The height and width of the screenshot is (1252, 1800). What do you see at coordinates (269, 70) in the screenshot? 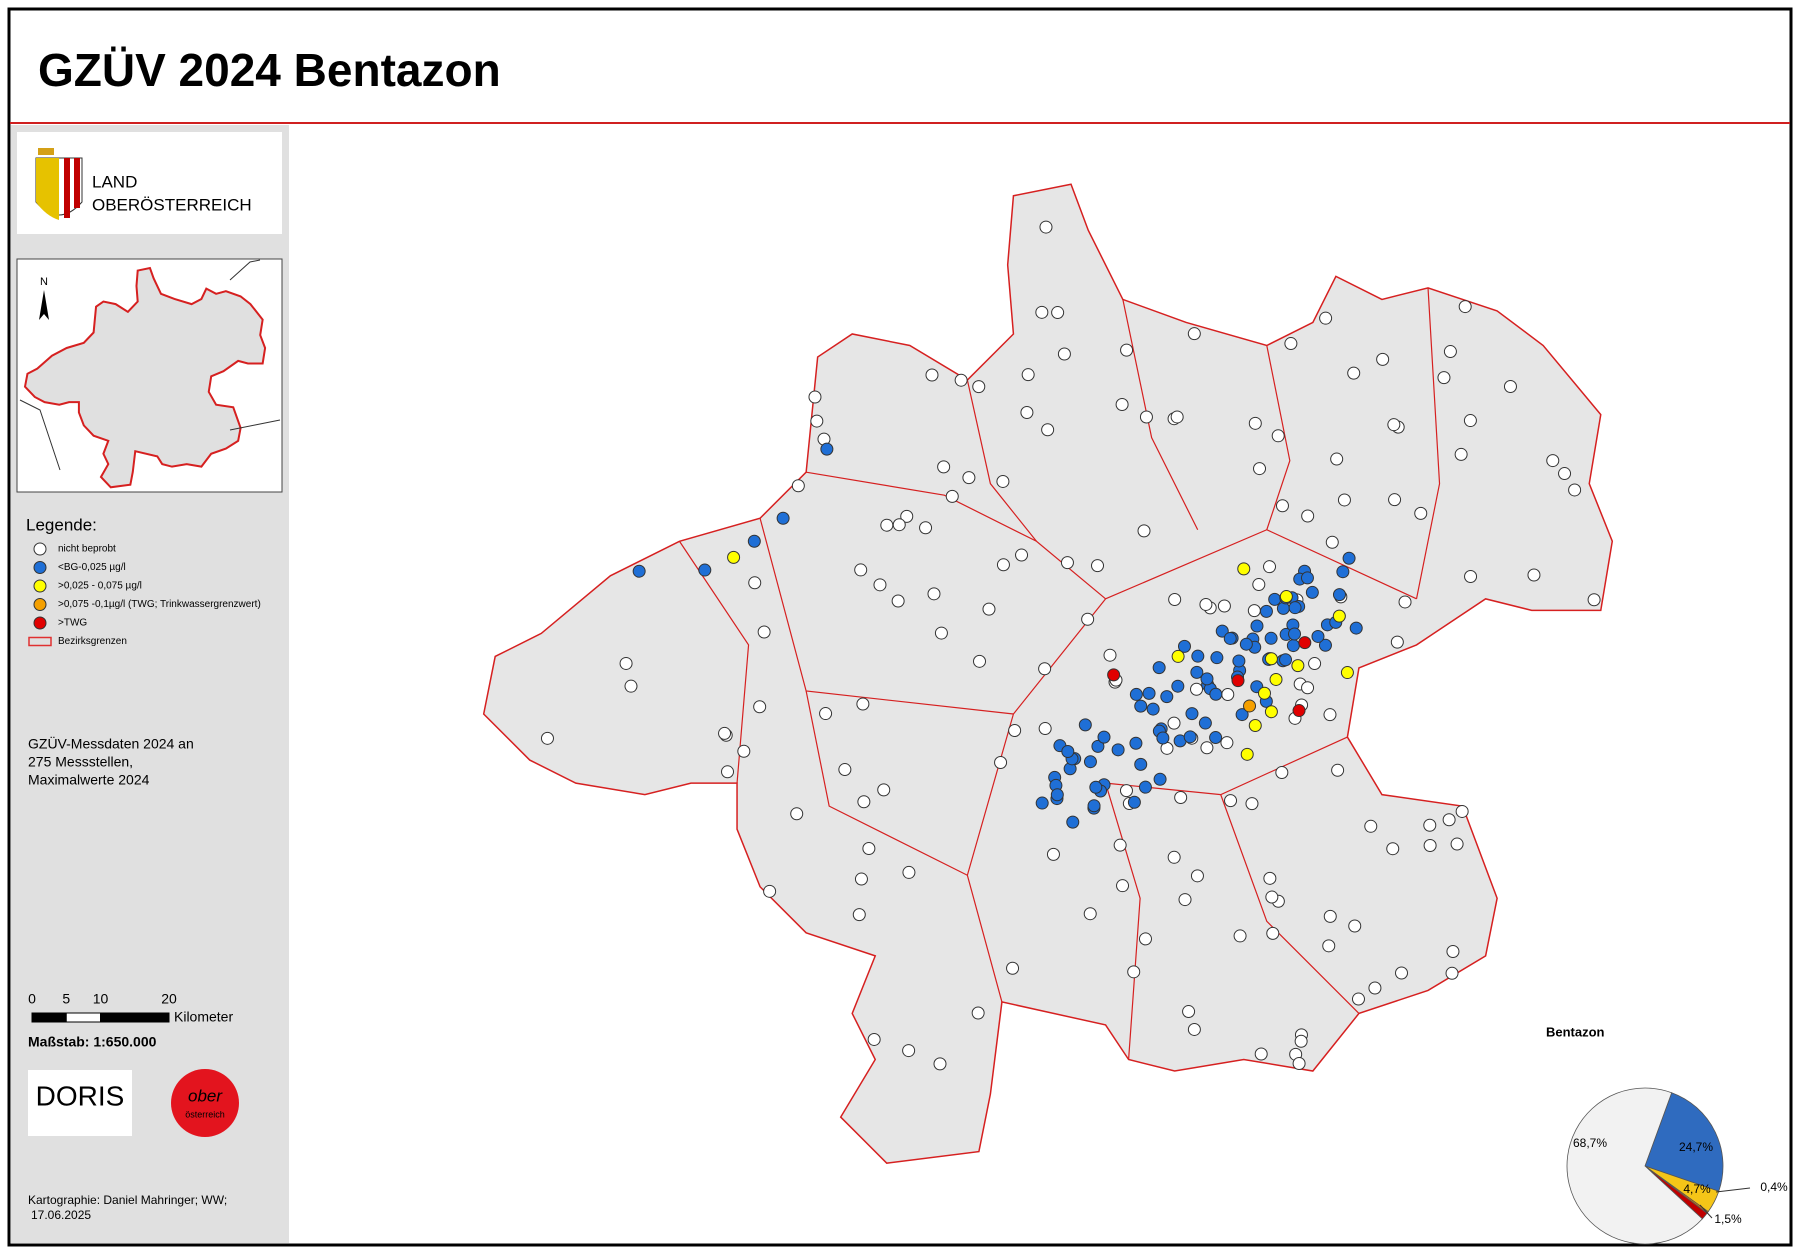
I see `title: GZÜV 2024 Bentazon` at bounding box center [269, 70].